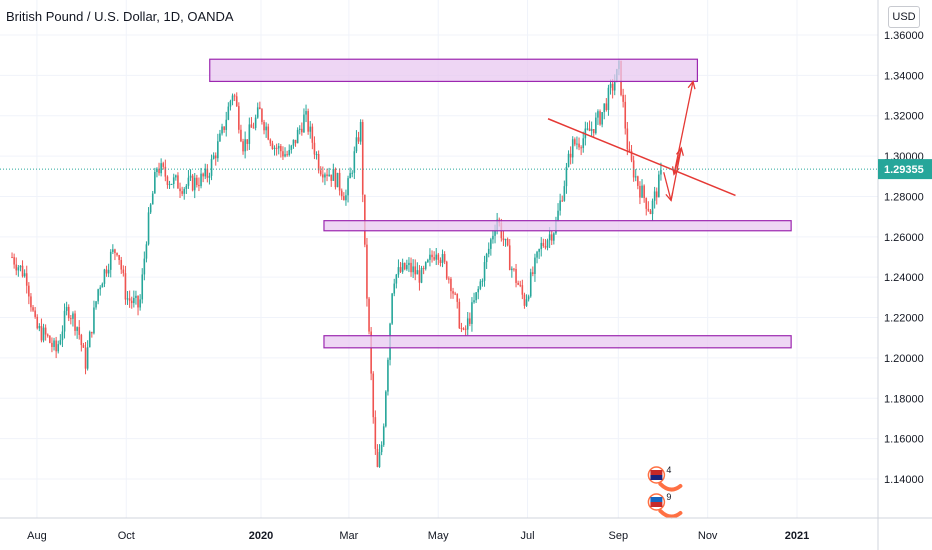 The height and width of the screenshot is (550, 932). I want to click on projection-segment, so click(683, 128).